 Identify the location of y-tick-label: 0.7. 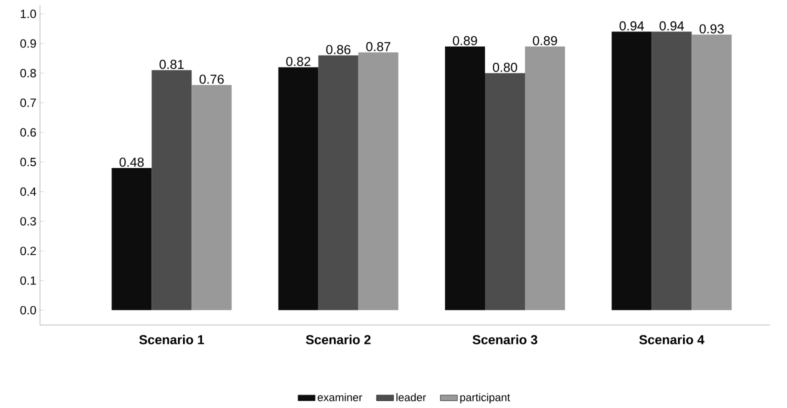
(28, 102).